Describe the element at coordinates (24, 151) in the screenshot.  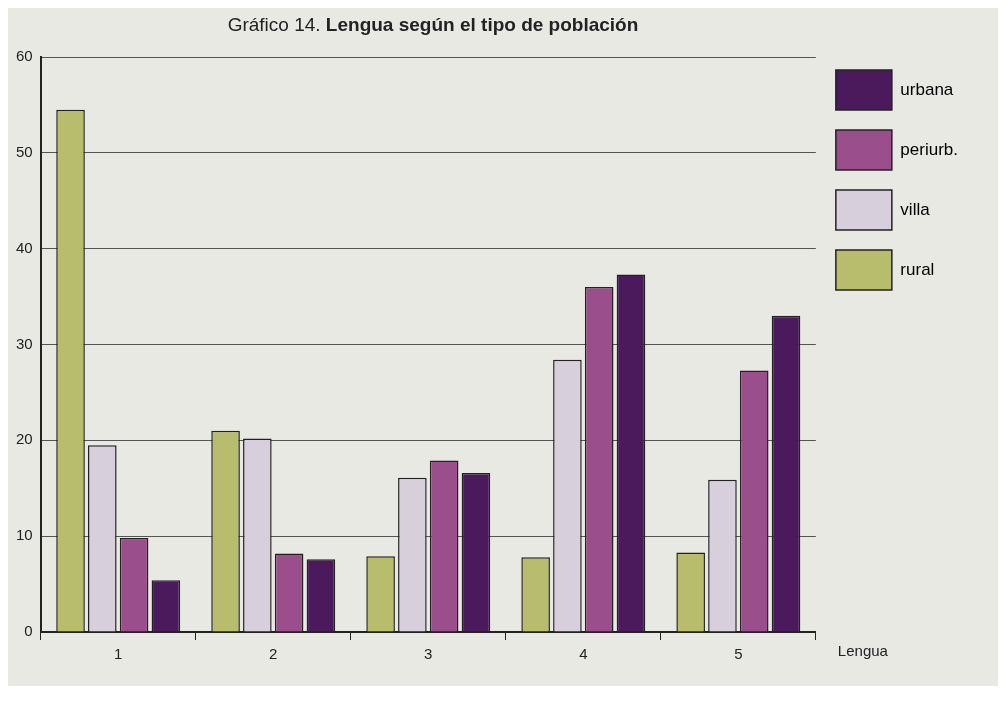
I see `y-tick-label: 50` at that location.